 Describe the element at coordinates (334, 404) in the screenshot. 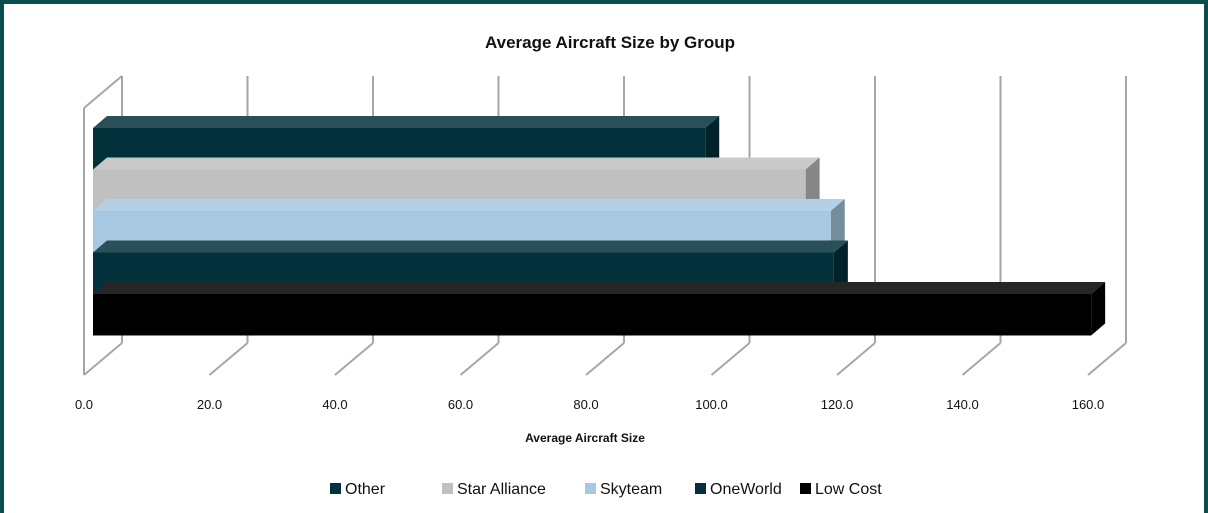

I see `x-tick-label: 40.0` at that location.